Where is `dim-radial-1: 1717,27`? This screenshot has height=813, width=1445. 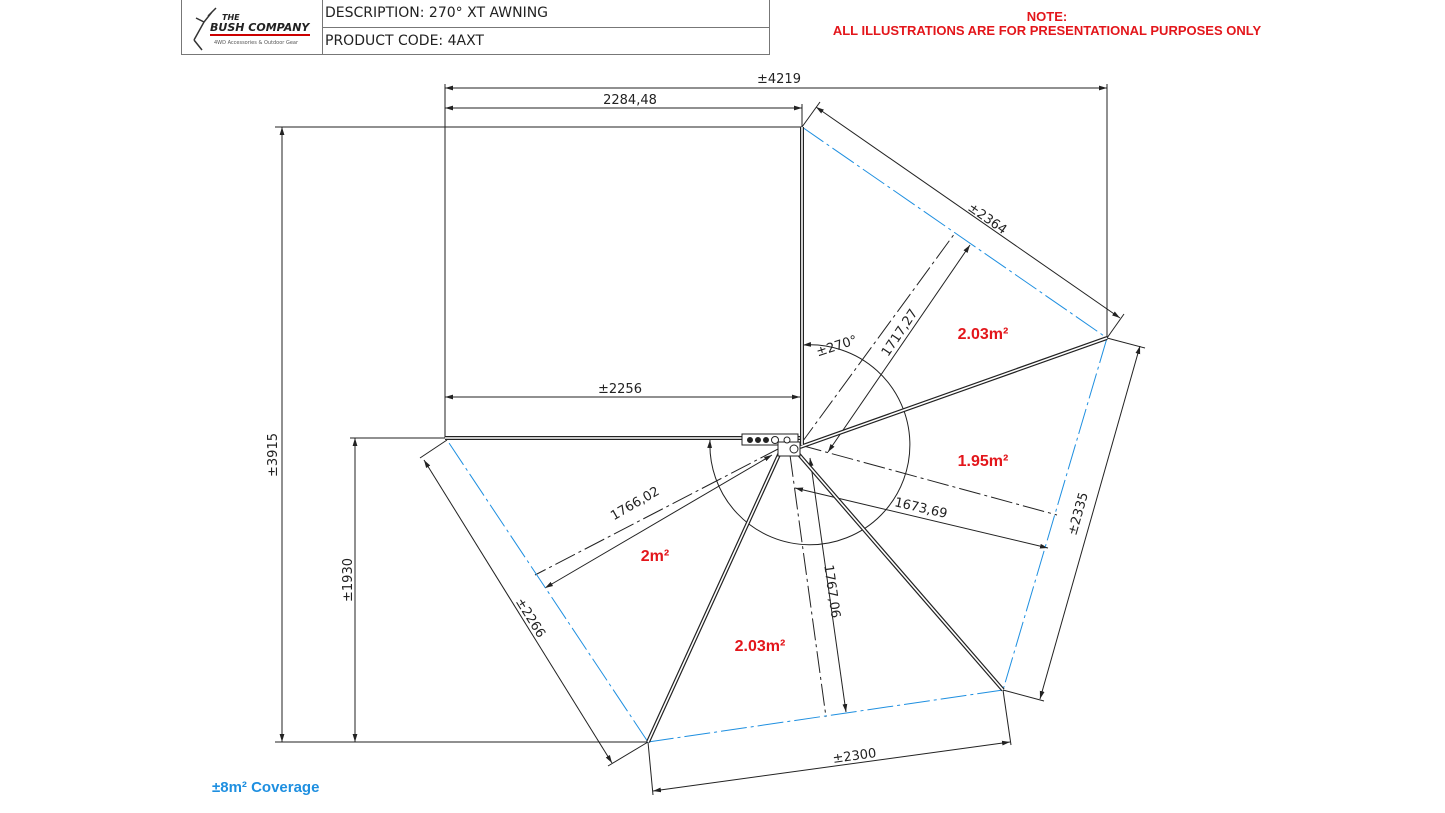
dim-radial-1: 1717,27 is located at coordinates (900, 333).